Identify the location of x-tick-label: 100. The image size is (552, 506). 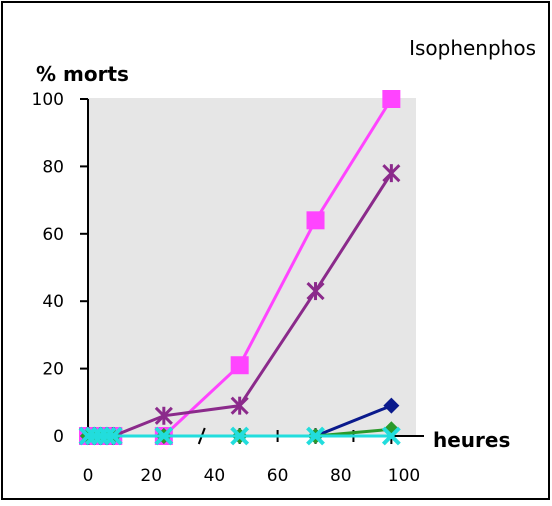
(404, 476).